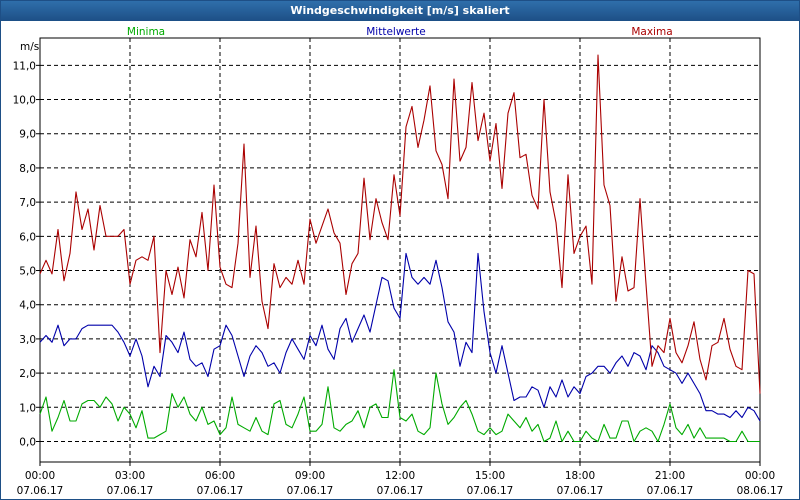 This screenshot has height=500, width=800. I want to click on x-tick-time: 18:00, so click(580, 476).